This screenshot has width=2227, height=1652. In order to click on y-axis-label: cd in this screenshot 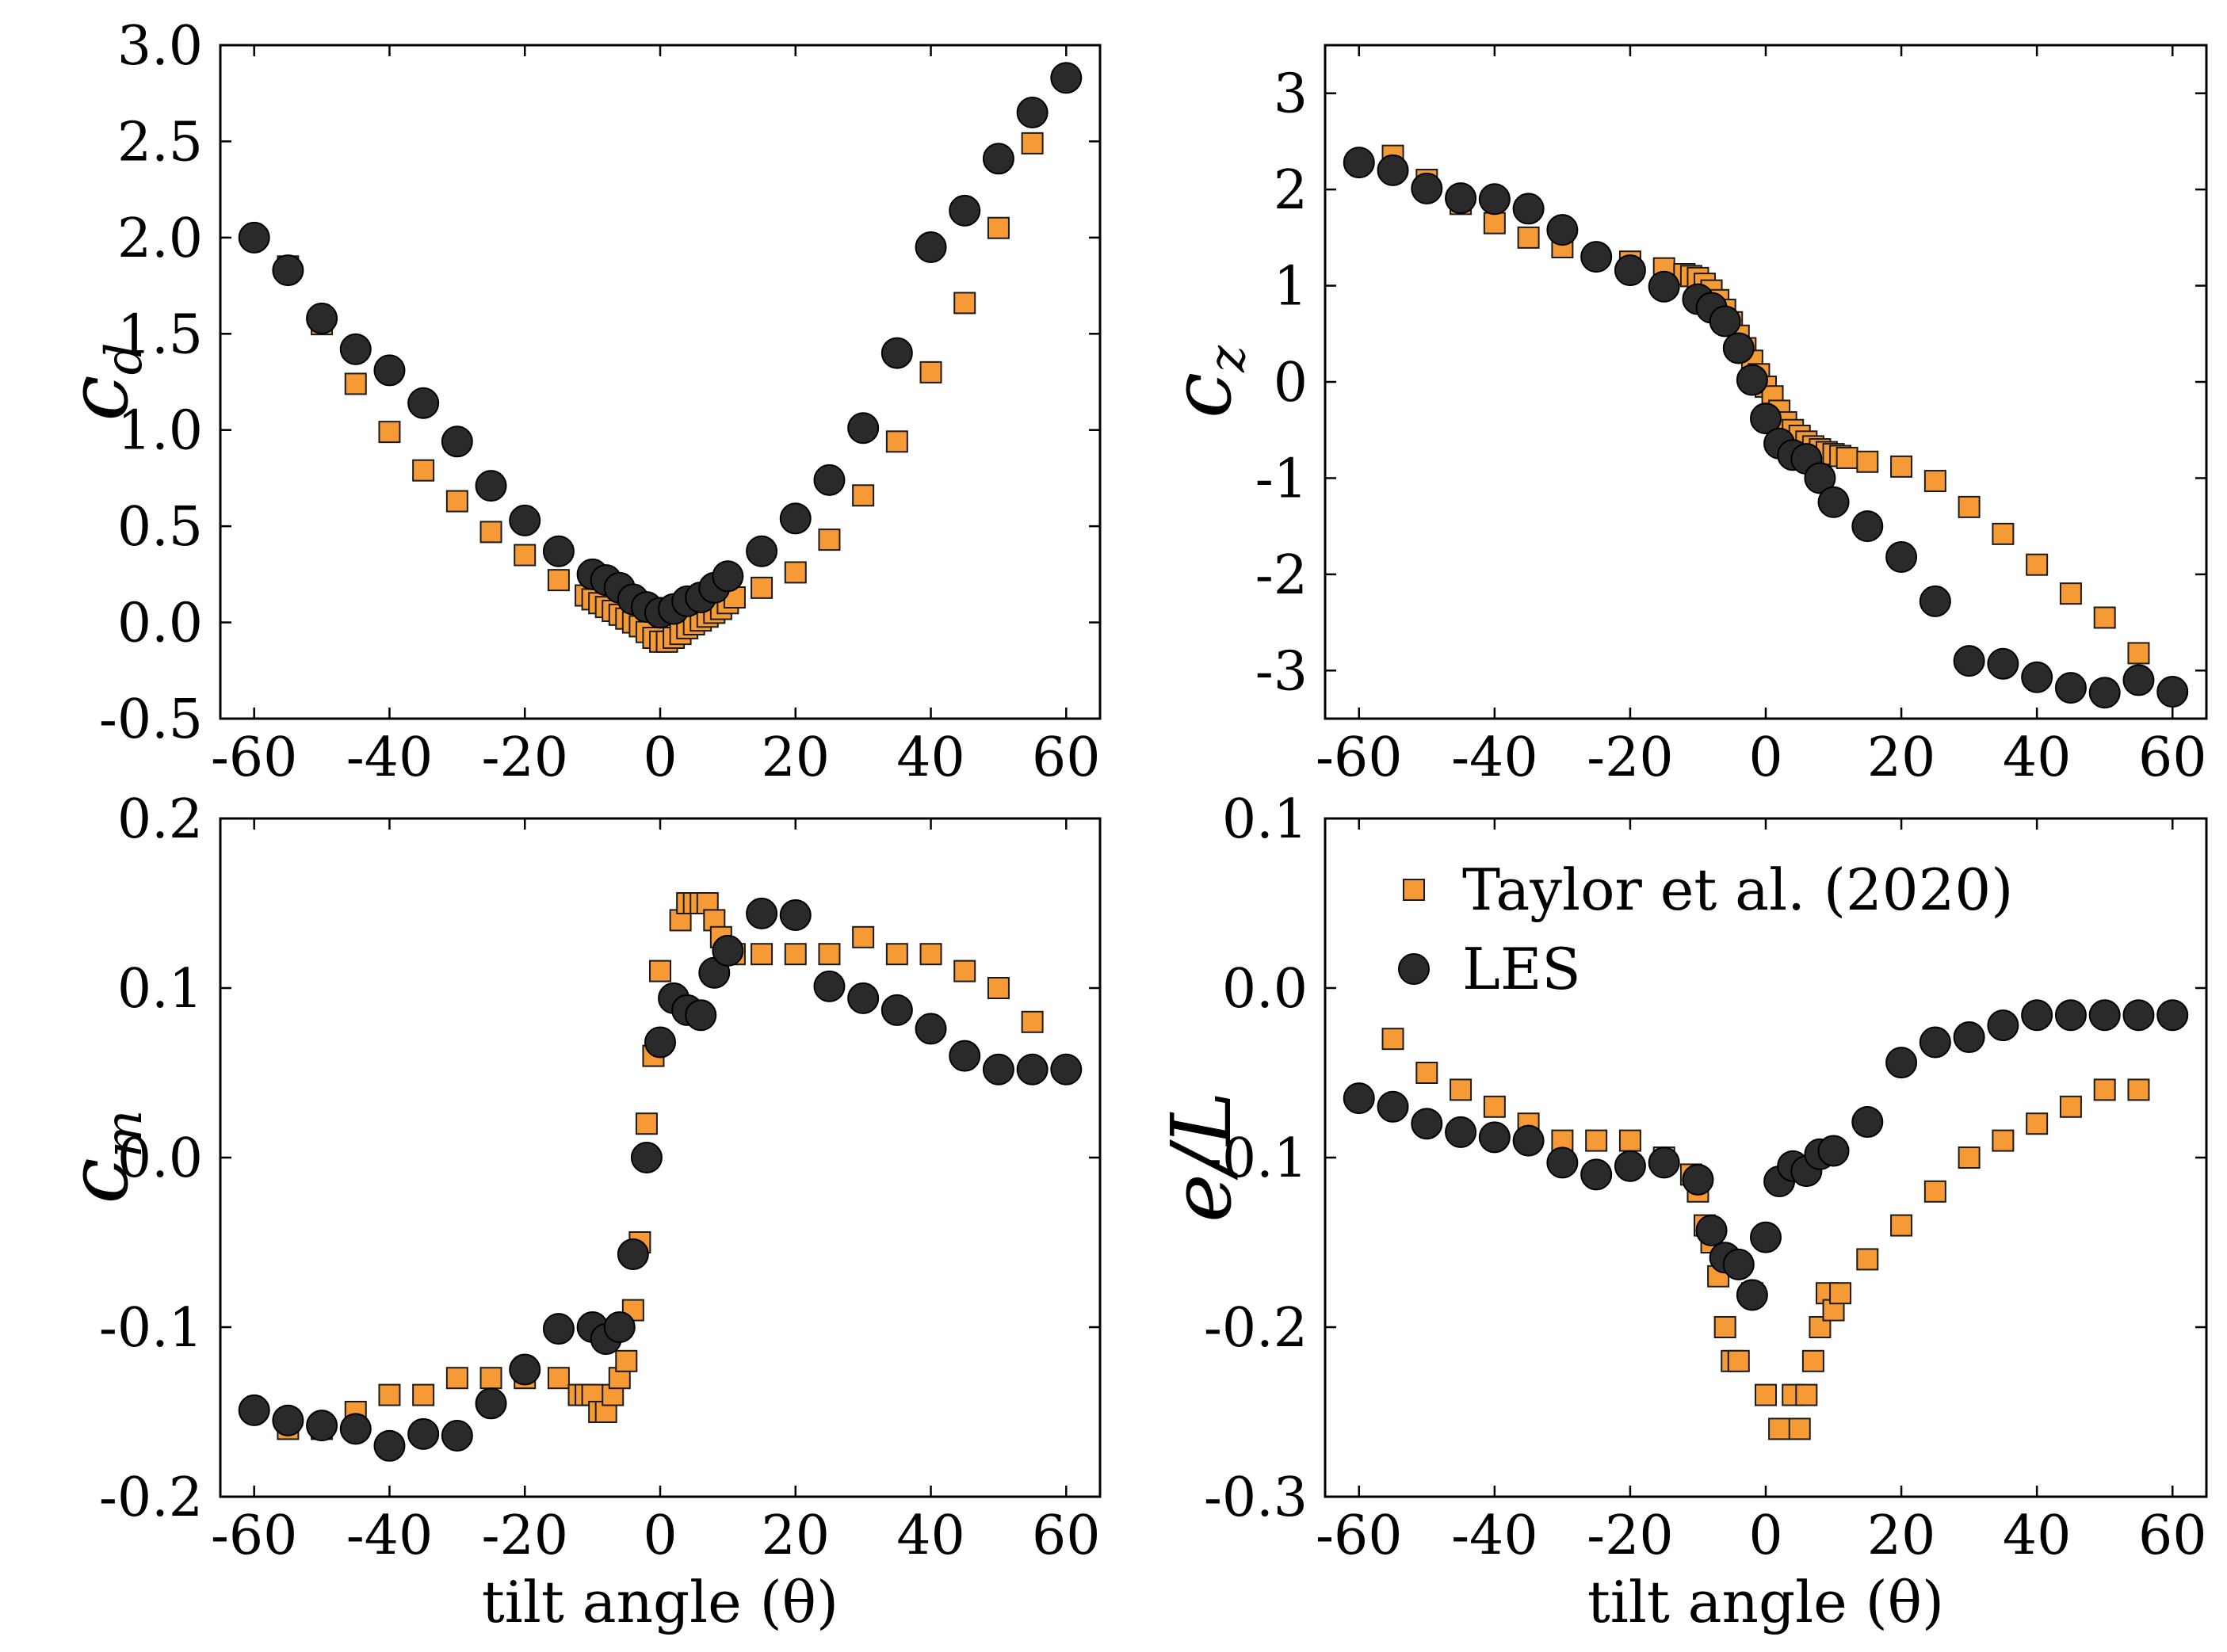, I will do `click(102, 381)`.